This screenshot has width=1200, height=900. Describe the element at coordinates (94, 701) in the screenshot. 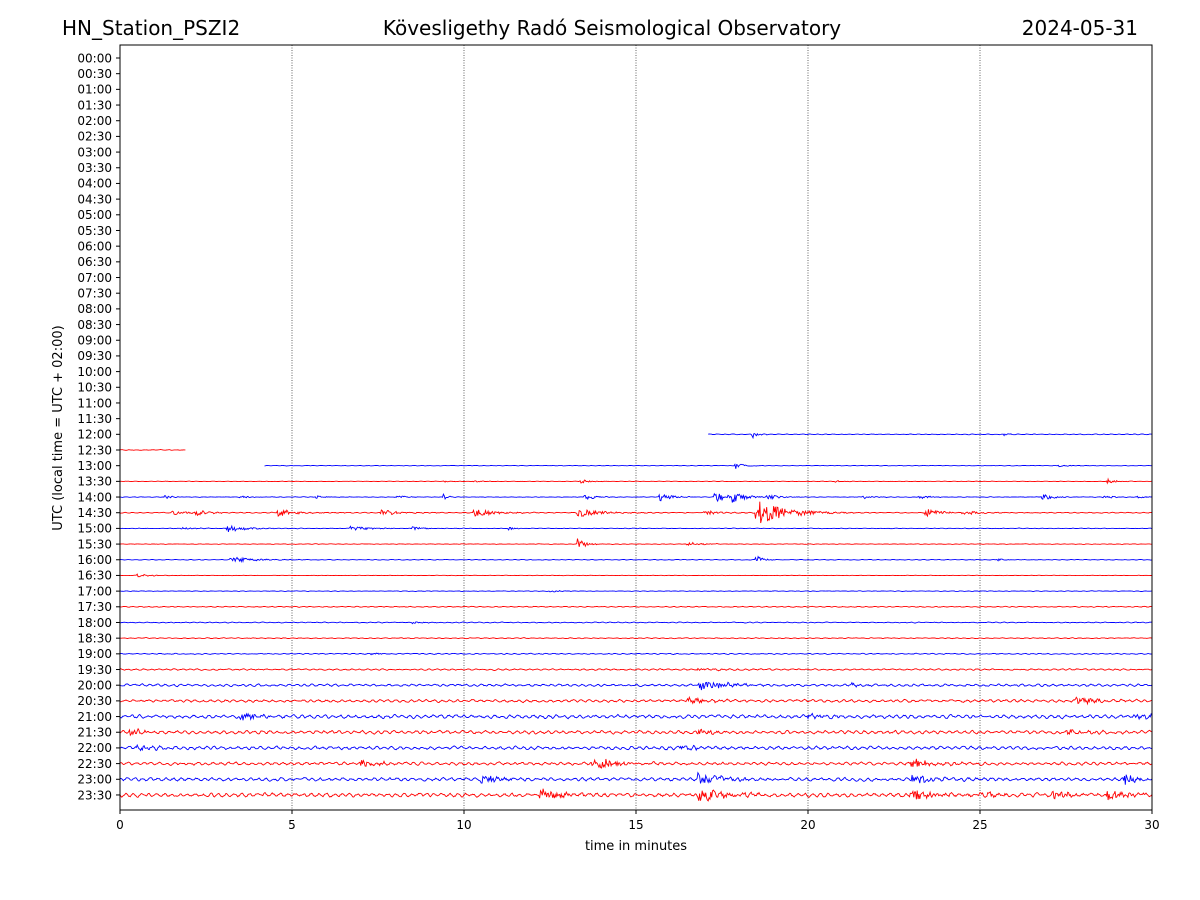

I see `y-tick-label: 20:30` at that location.